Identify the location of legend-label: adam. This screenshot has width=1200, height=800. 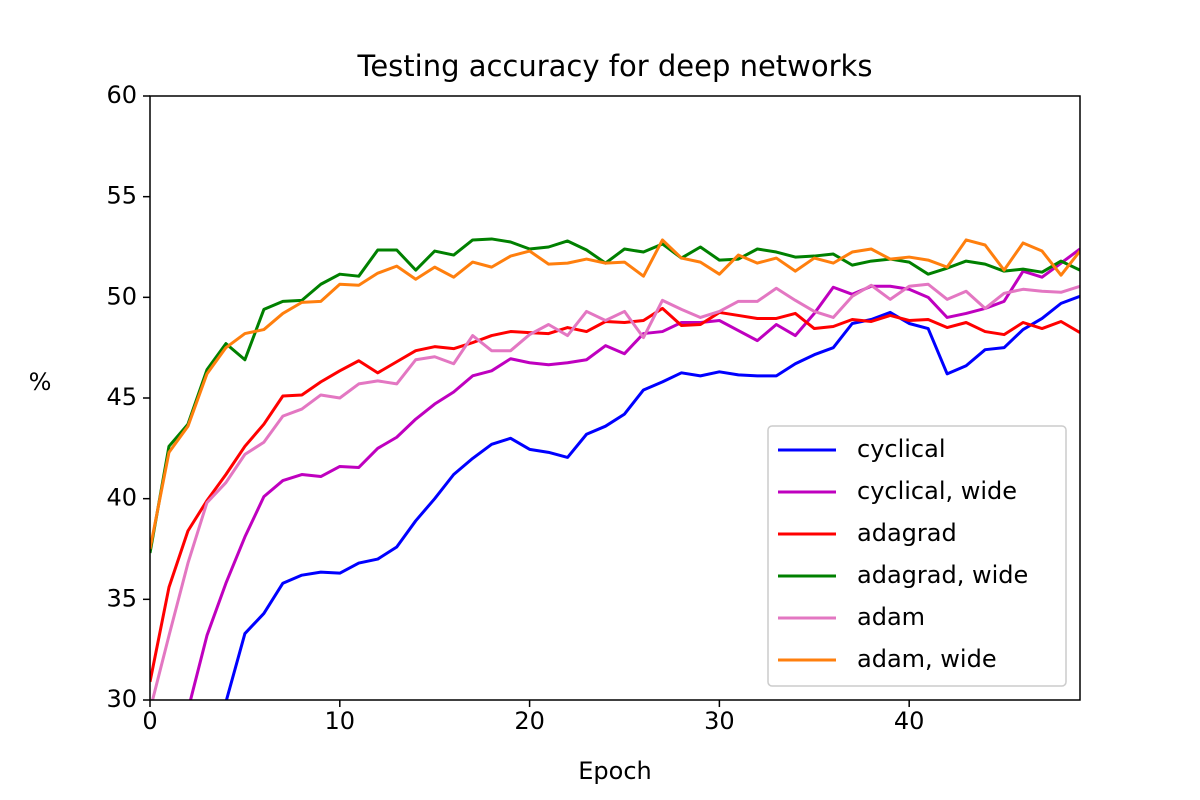
(891, 617).